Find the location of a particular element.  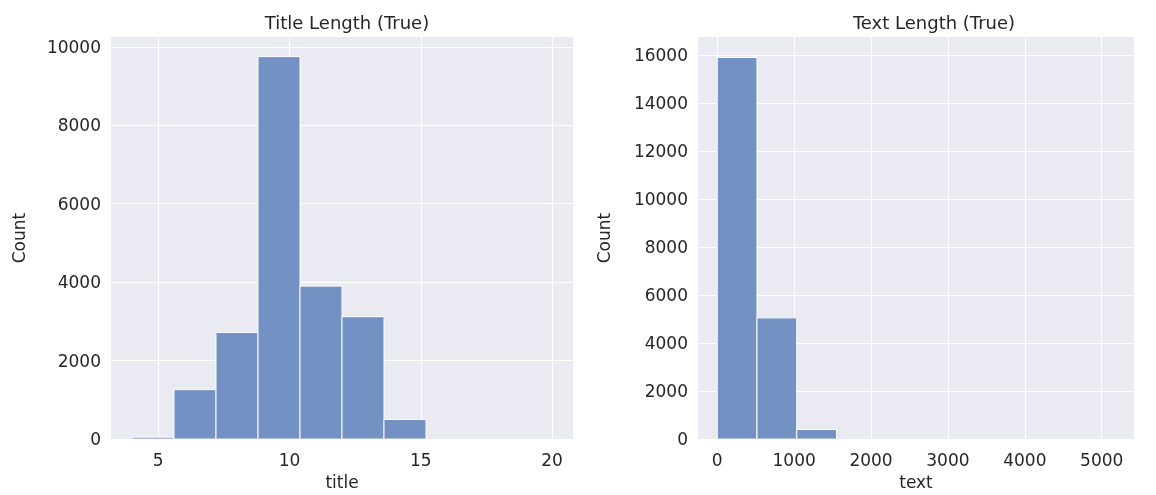

chart-title: Title Length (True) is located at coordinates (346, 22).